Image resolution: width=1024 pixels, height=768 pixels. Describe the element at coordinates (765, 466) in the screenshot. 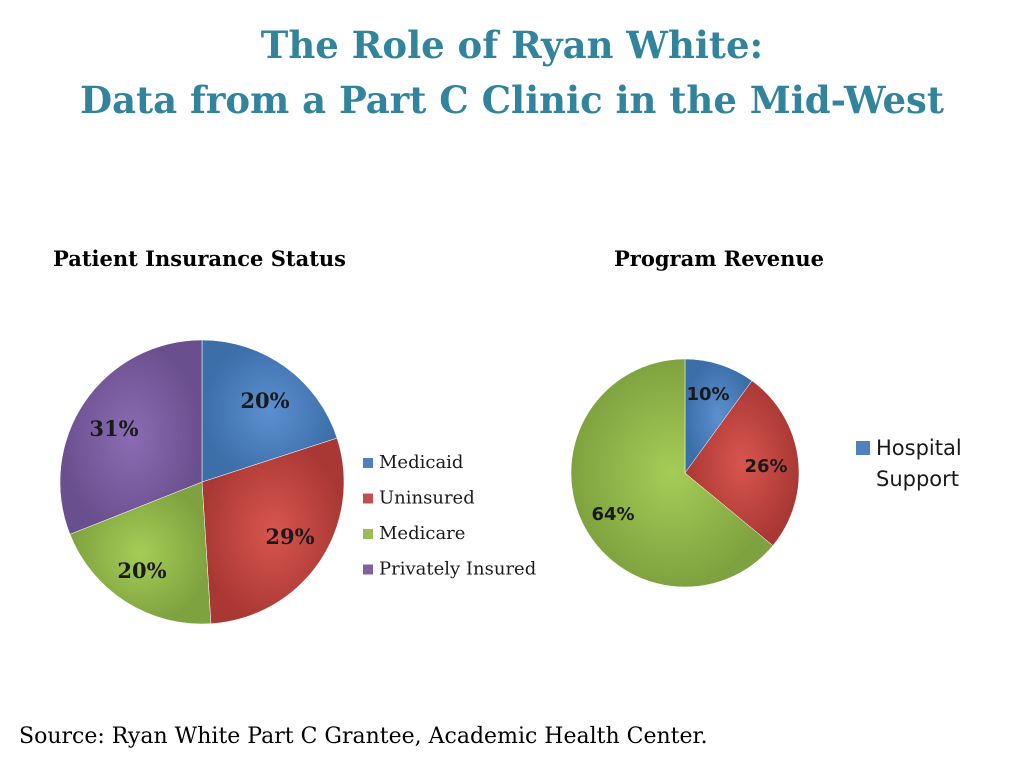

I see `pie2-label-slice-2: 26%` at that location.